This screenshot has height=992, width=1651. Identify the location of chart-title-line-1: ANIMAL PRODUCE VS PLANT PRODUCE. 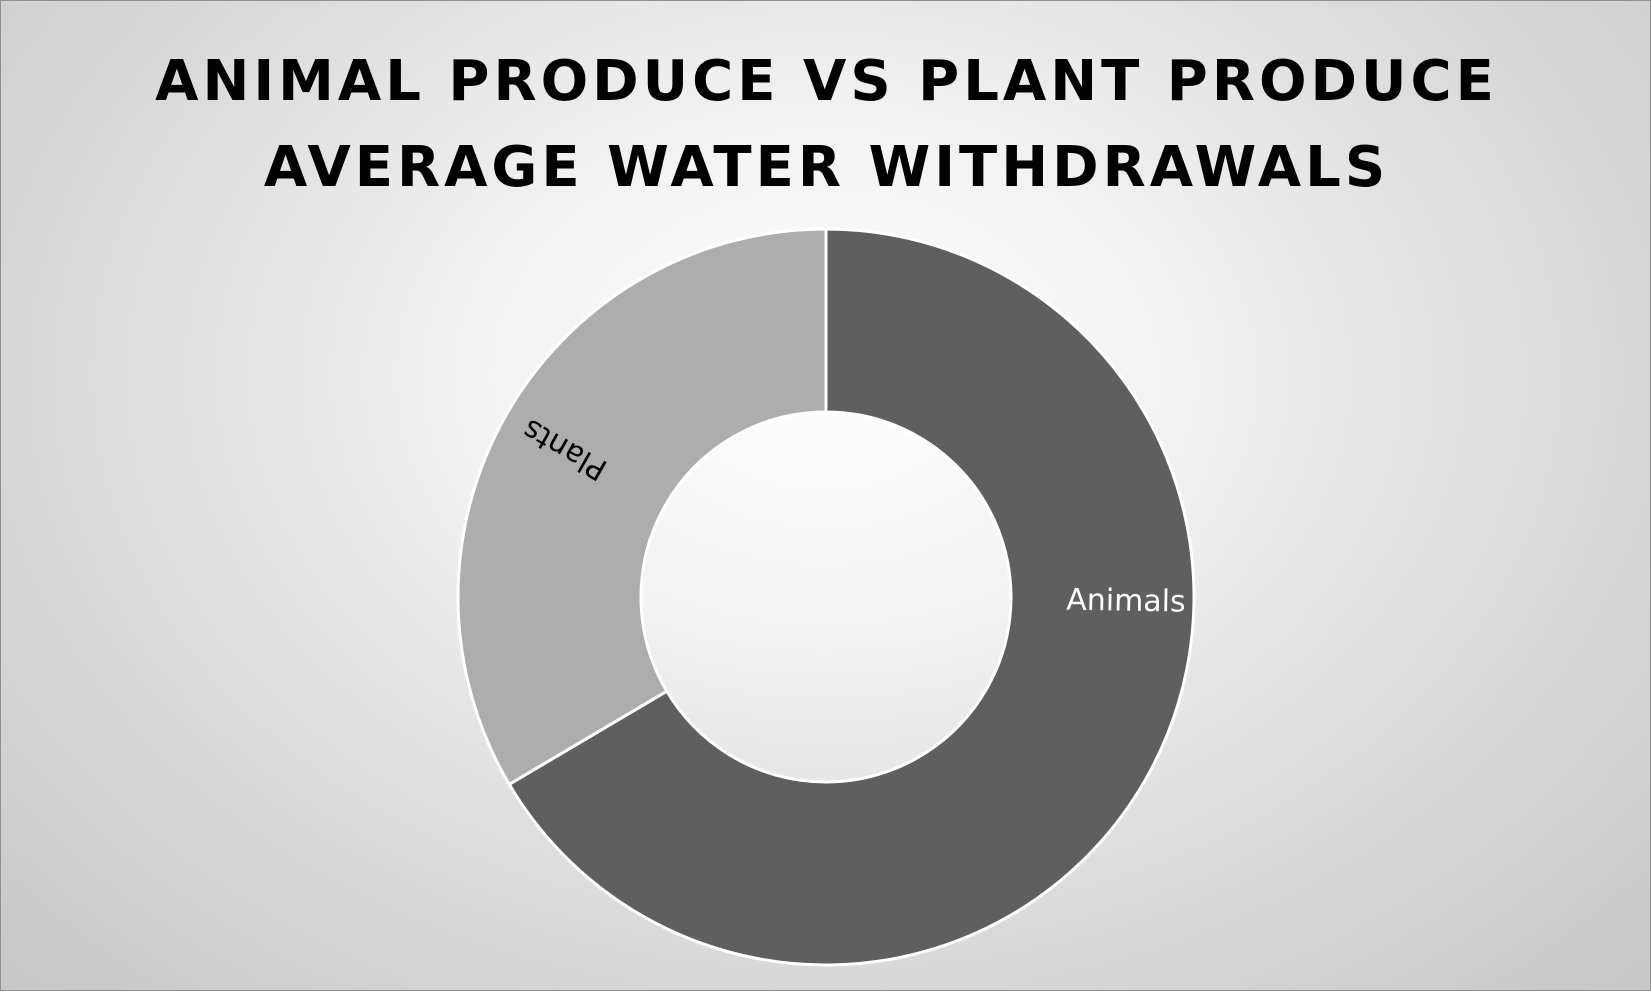
(826, 81).